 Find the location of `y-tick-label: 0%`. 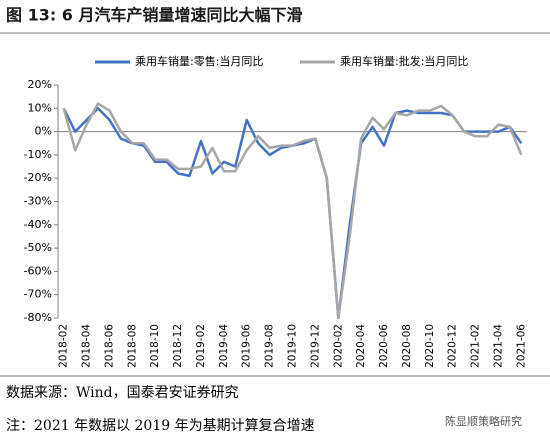

y-tick-label: 0% is located at coordinates (43, 131).